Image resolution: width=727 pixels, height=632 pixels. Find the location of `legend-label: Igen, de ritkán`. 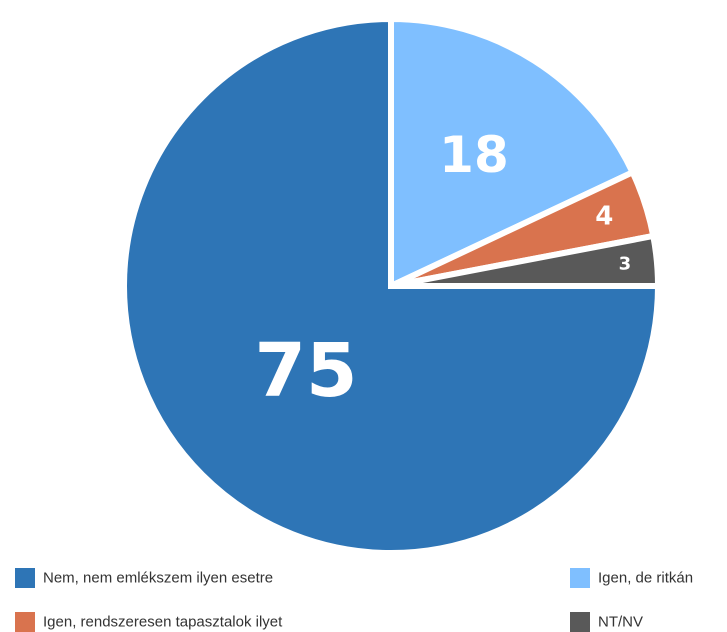

legend-label: Igen, de ritkán is located at coordinates (645, 578).